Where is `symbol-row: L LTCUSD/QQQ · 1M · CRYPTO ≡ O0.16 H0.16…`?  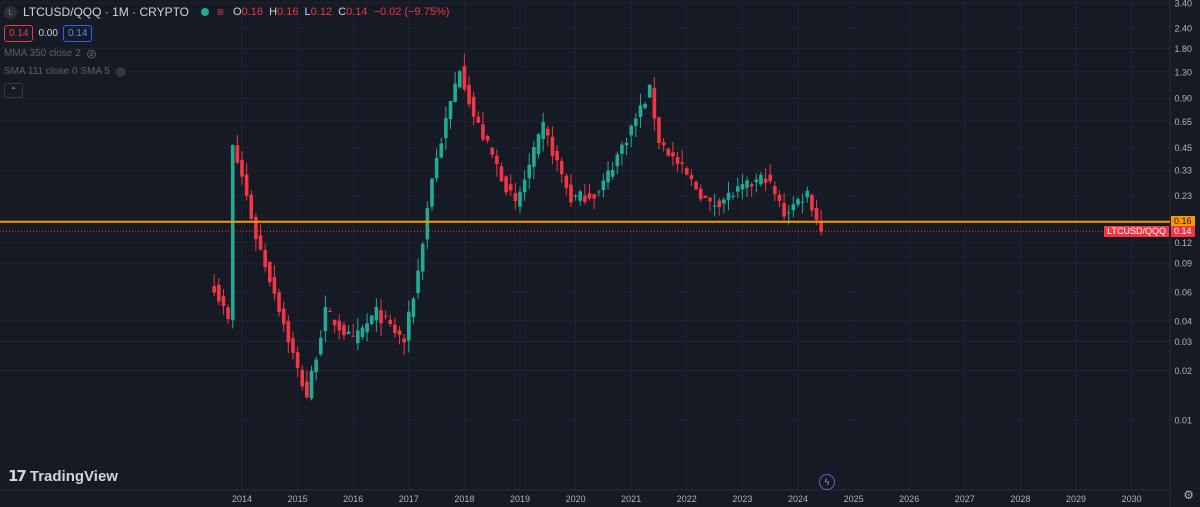
symbol-row: L LTCUSD/QQQ · 1M · CRYPTO ≡ O0.16 H0.16… is located at coordinates (228, 12).